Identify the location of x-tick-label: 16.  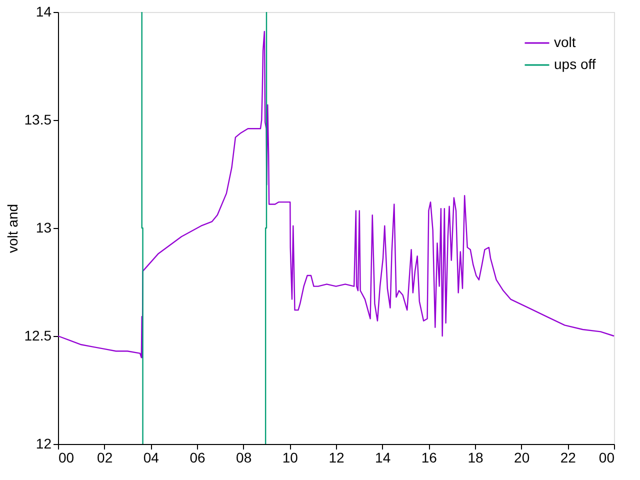
(429, 458).